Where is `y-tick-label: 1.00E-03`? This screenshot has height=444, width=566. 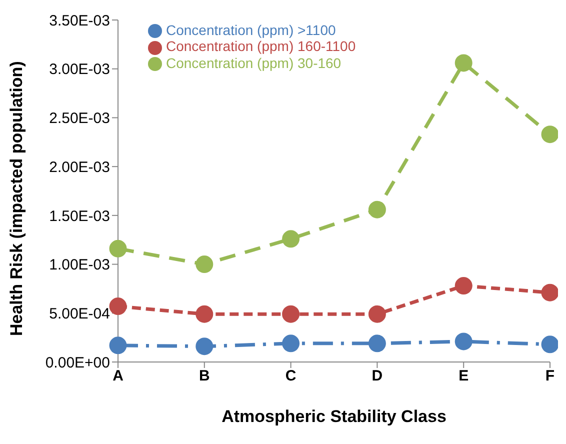
y-tick-label: 1.00E-03 is located at coordinates (79, 265).